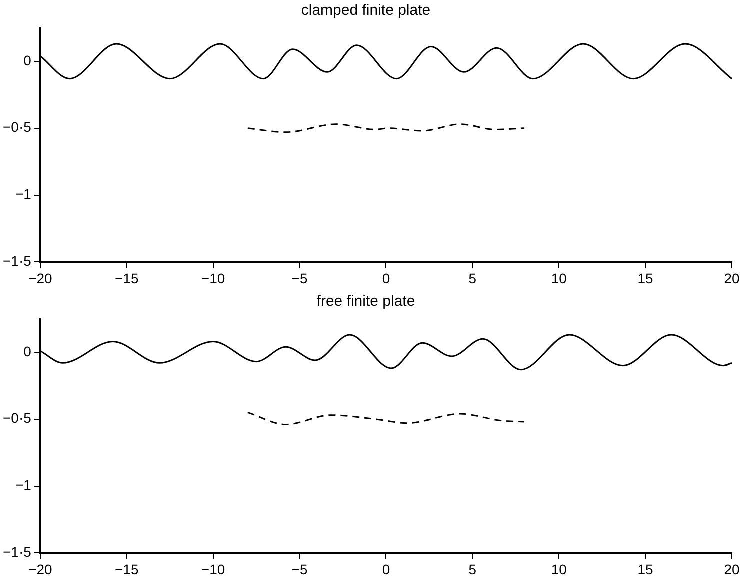 This screenshot has height=582, width=746. Describe the element at coordinates (366, 11) in the screenshot. I see `chart-title: clamped finite plate` at that location.